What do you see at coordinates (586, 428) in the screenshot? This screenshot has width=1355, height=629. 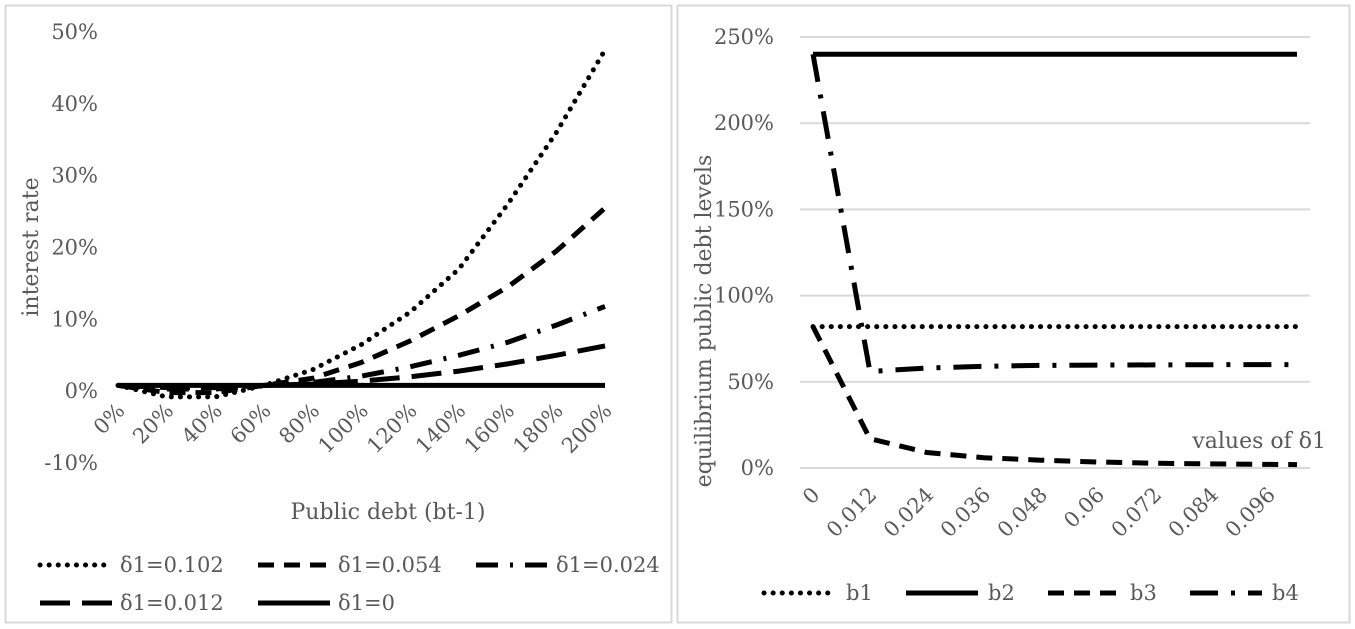 I see `left-x-tick-label: 200%` at bounding box center [586, 428].